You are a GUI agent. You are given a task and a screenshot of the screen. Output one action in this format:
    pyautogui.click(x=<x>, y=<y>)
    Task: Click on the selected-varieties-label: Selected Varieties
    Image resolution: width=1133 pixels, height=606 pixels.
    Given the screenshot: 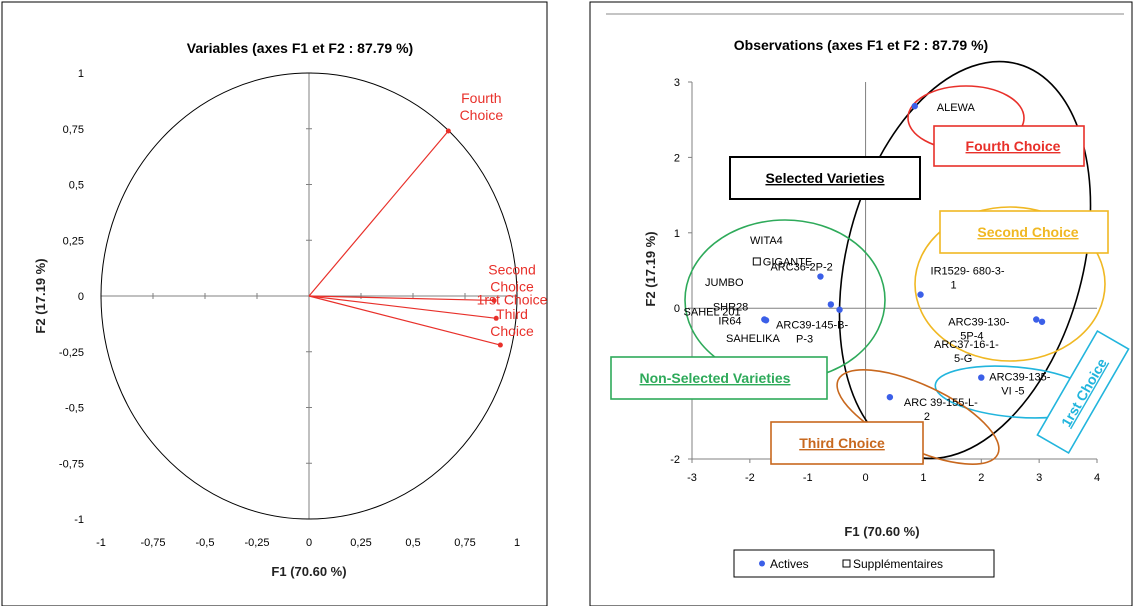 What is the action you would take?
    pyautogui.click(x=824, y=178)
    